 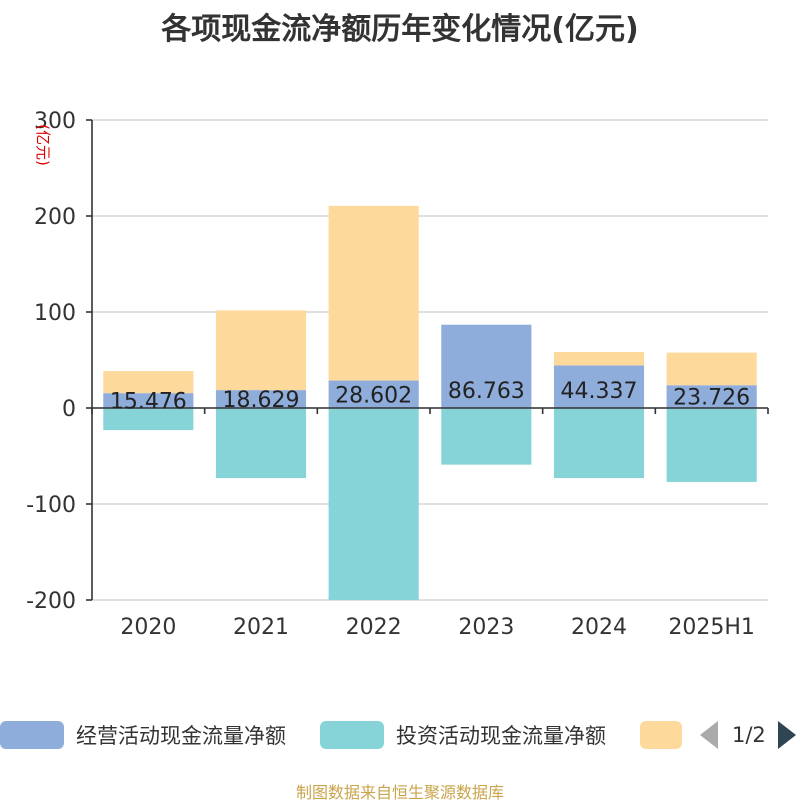 What do you see at coordinates (709, 735) in the screenshot?
I see `pager-prev-arrow-icon` at bounding box center [709, 735].